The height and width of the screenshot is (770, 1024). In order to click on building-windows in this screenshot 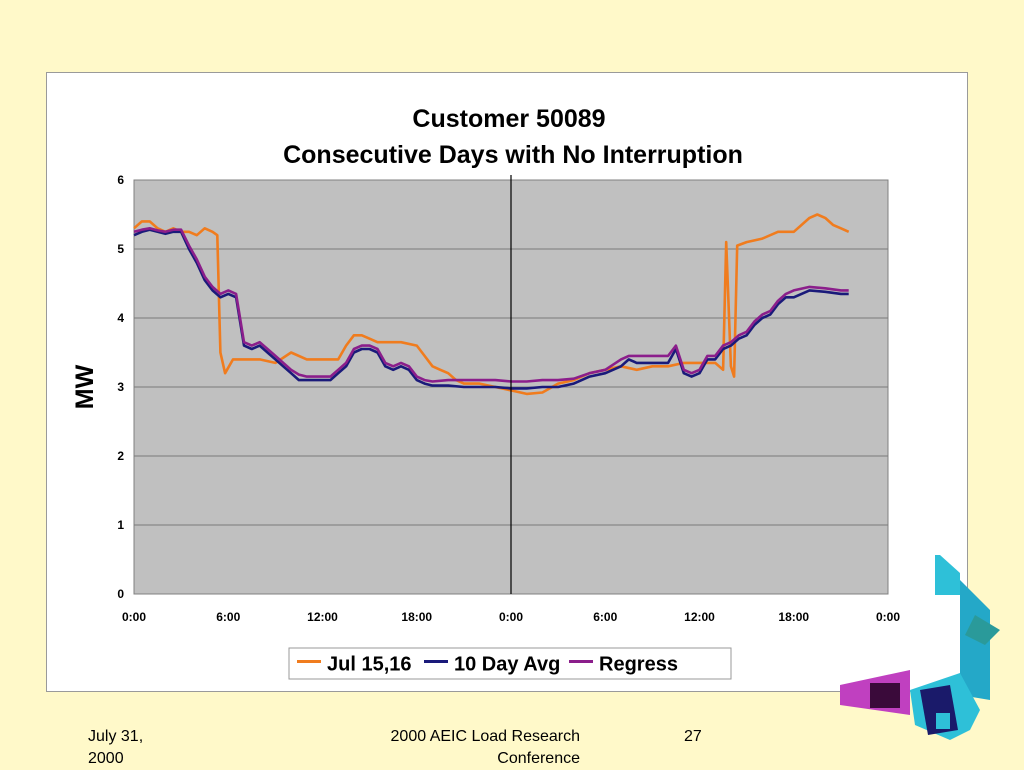, I will do `click(885, 695)`.